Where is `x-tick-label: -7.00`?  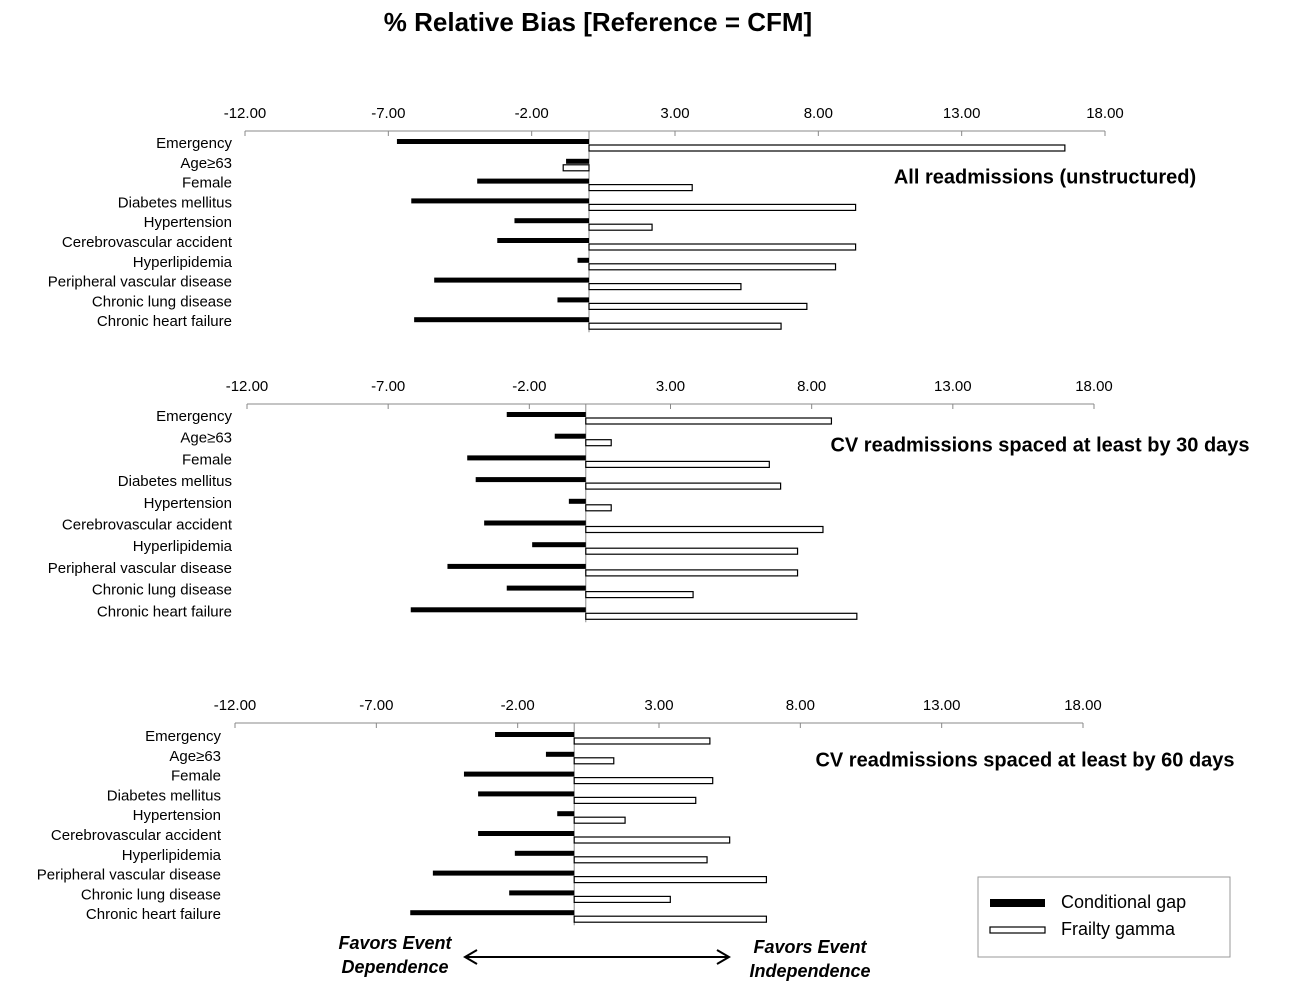
x-tick-label: -7.00 is located at coordinates (388, 113).